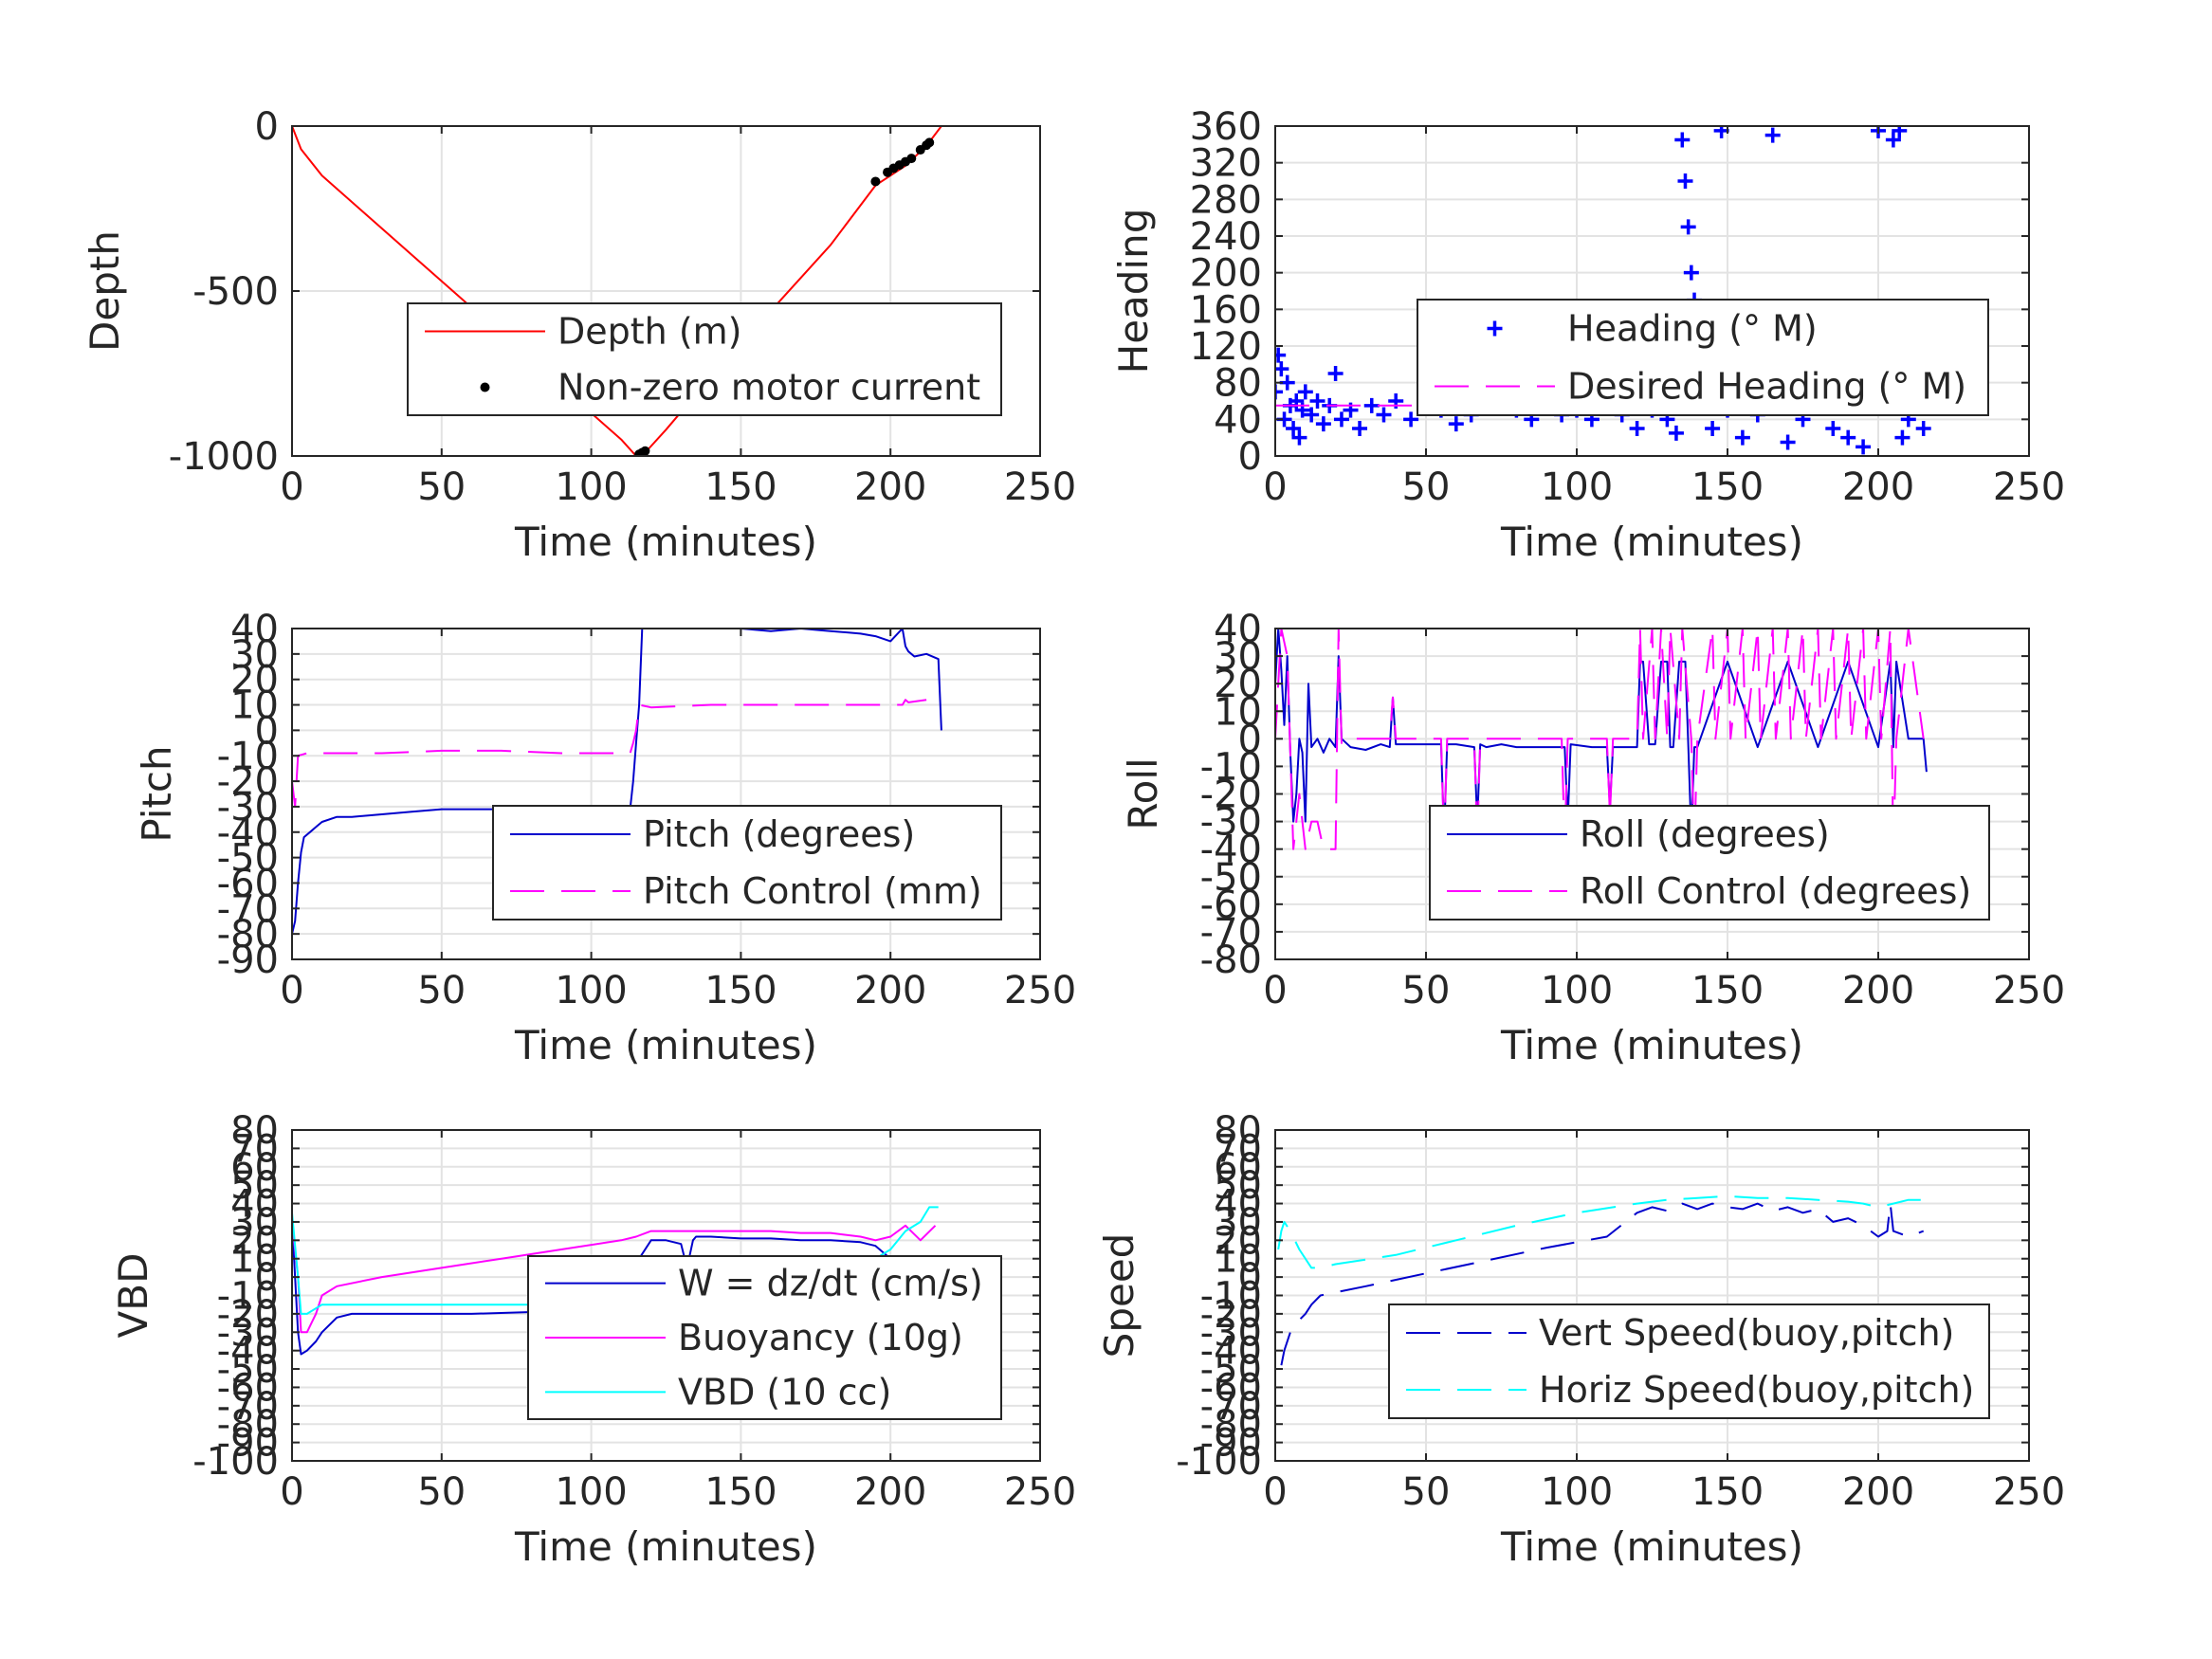 The image size is (2212, 1659). Describe the element at coordinates (1226, 200) in the screenshot. I see `y-tick-label: 280` at that location.